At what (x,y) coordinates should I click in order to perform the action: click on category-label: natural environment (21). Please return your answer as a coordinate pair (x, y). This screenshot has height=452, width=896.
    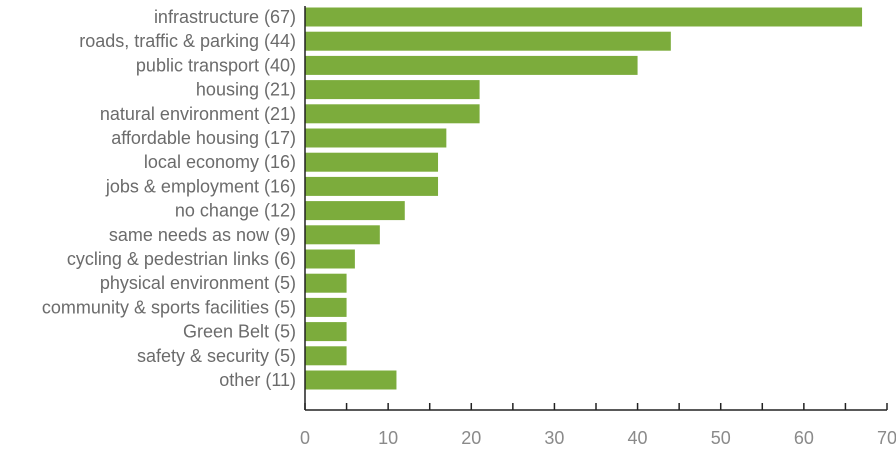
    Looking at the image, I should click on (198, 114).